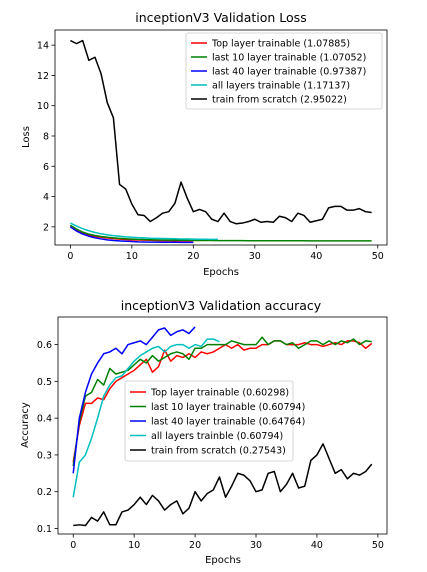 The image size is (427, 572). Describe the element at coordinates (228, 407) in the screenshot. I see `accuracy-legend-entry-1: last 10 layer trainable (0.60794)` at that location.